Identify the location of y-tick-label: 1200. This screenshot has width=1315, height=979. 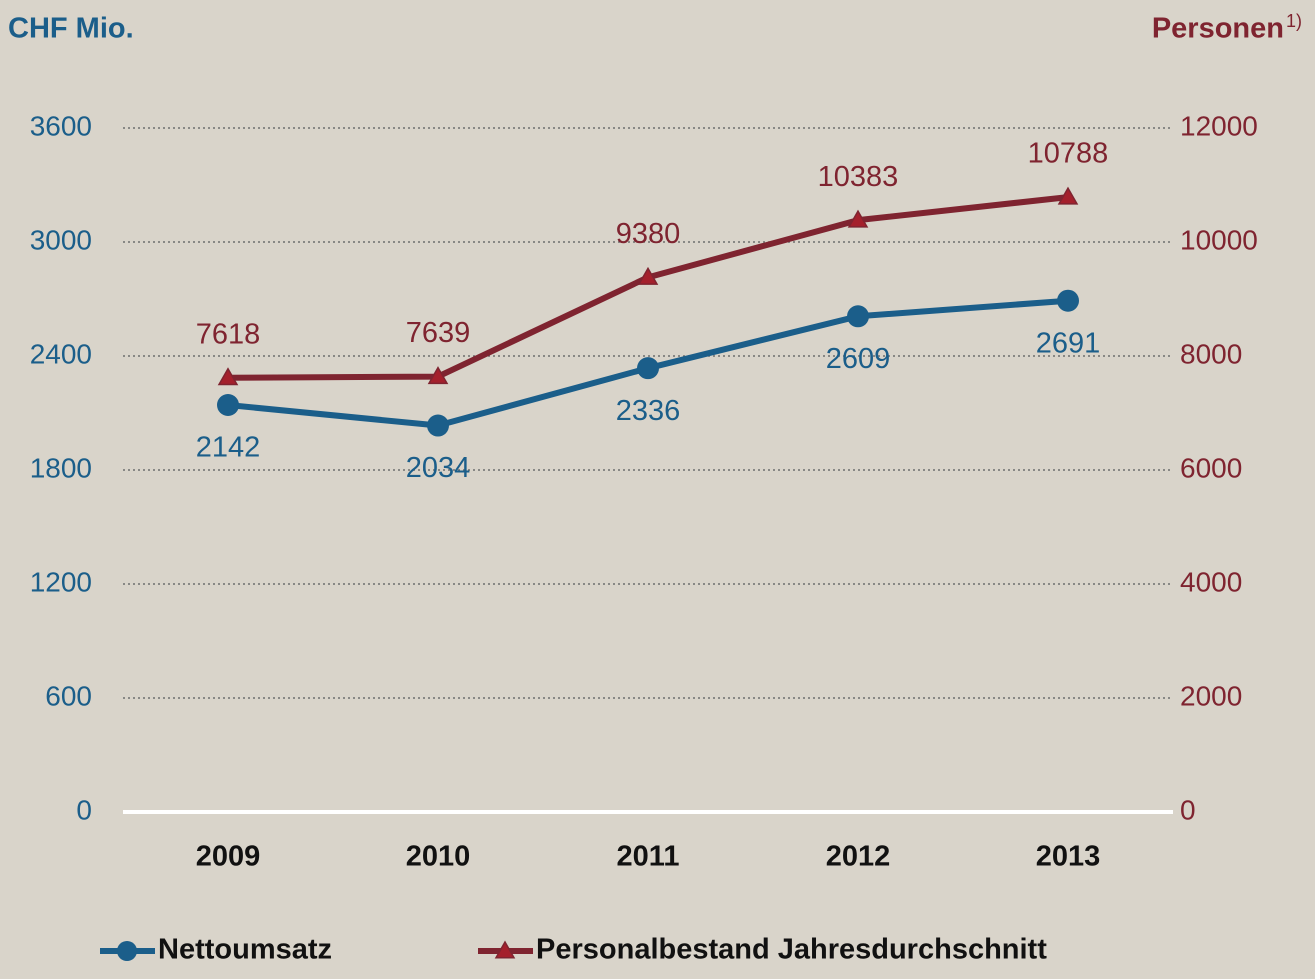
(61, 581).